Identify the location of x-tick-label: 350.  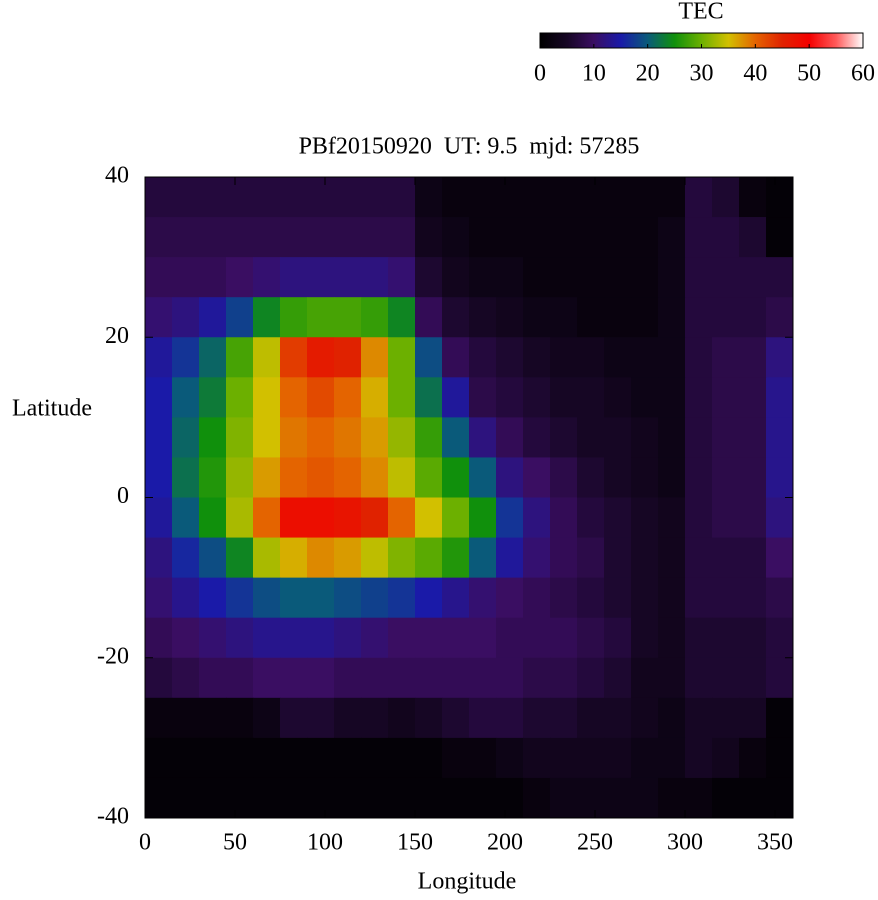
(775, 843).